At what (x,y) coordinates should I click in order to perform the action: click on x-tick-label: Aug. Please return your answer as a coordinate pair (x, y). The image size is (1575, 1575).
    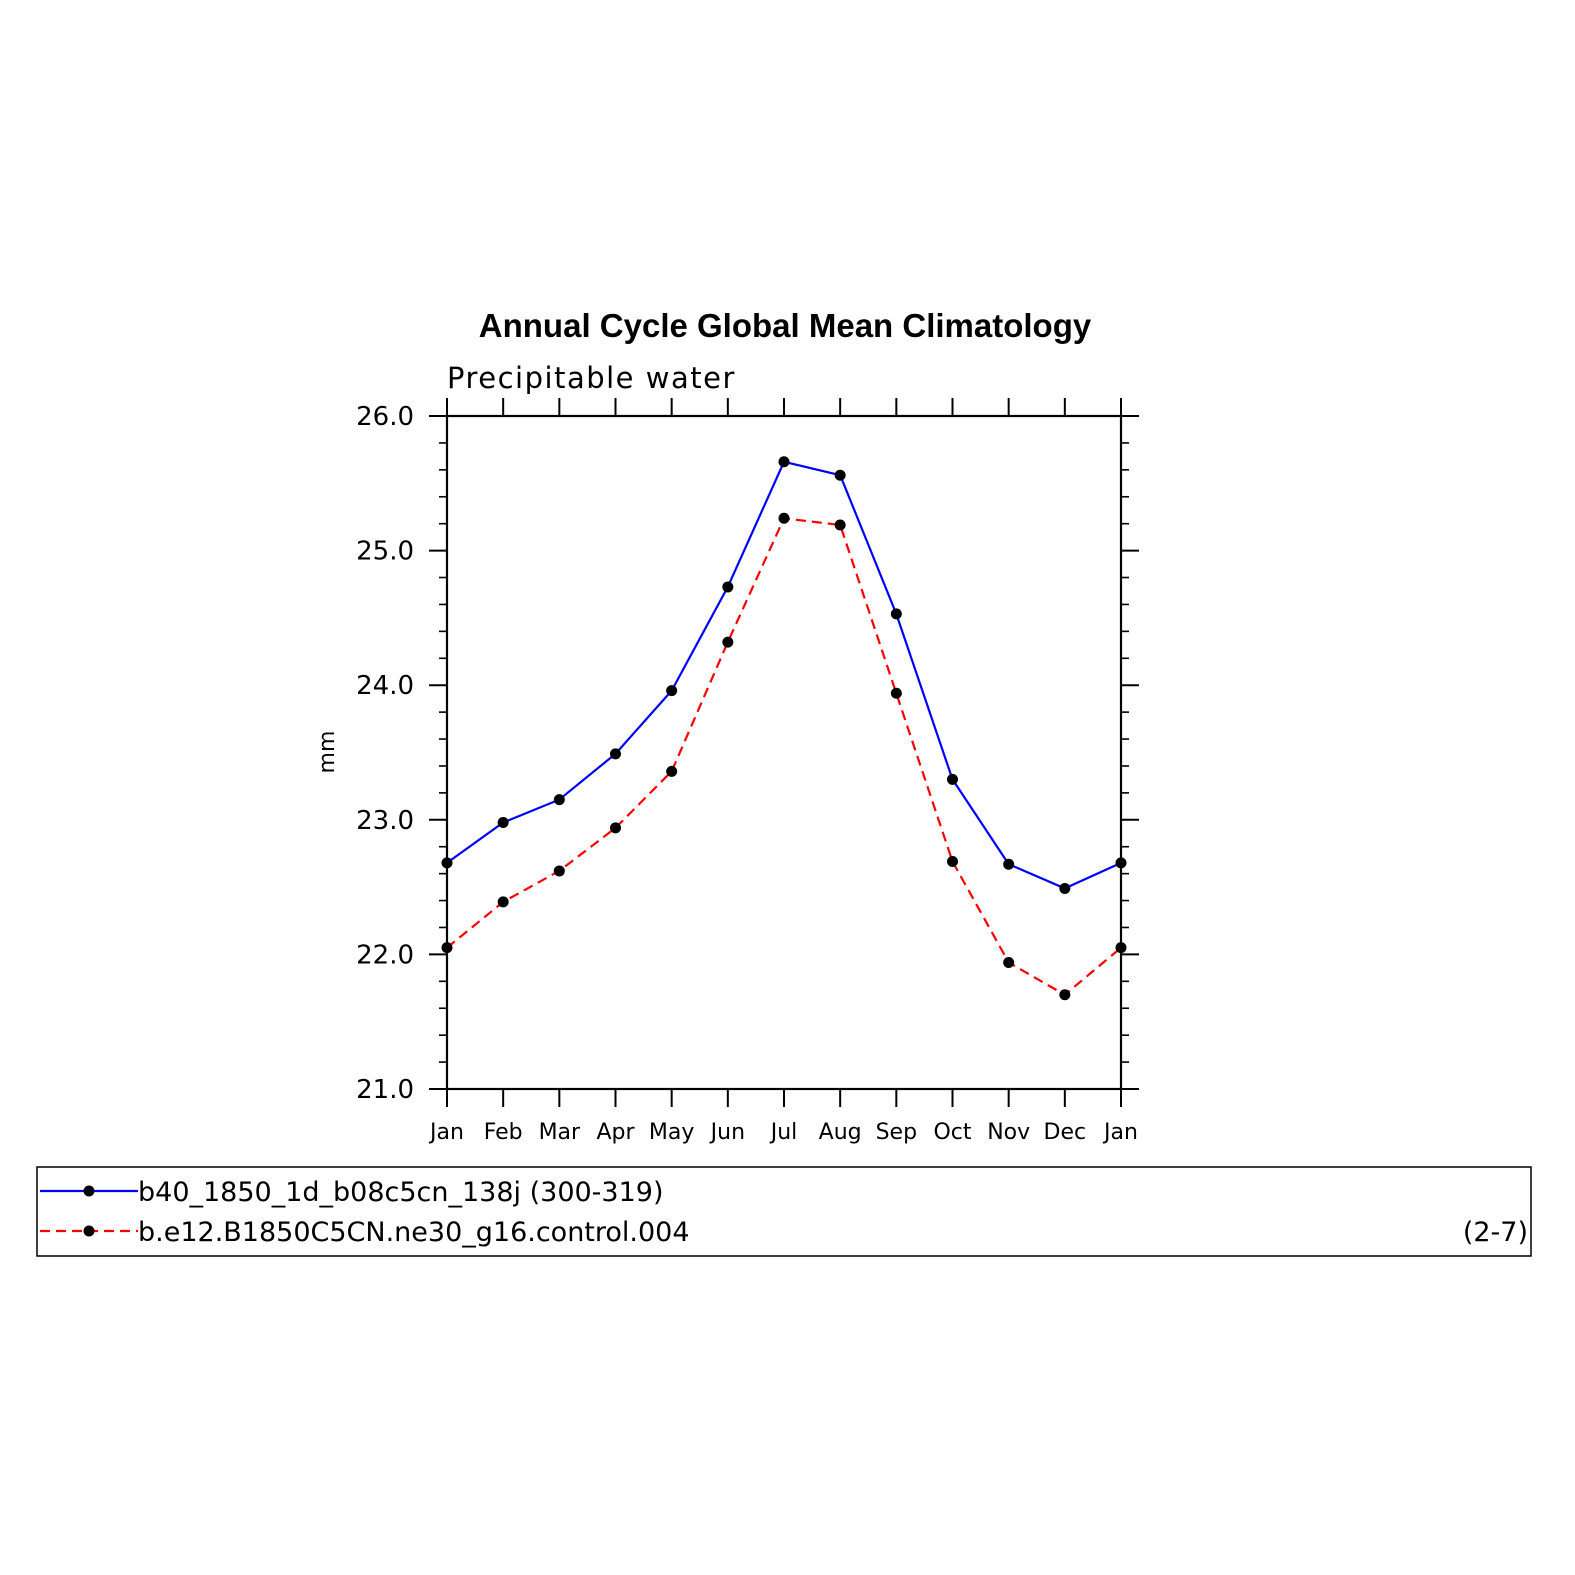
    Looking at the image, I should click on (840, 1132).